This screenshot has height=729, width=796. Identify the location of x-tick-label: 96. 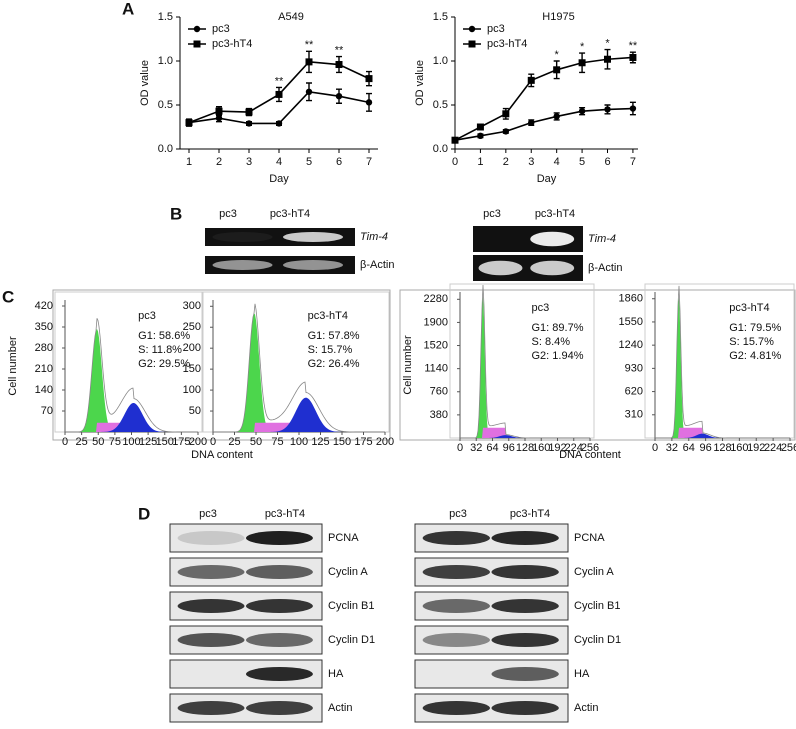
(509, 448).